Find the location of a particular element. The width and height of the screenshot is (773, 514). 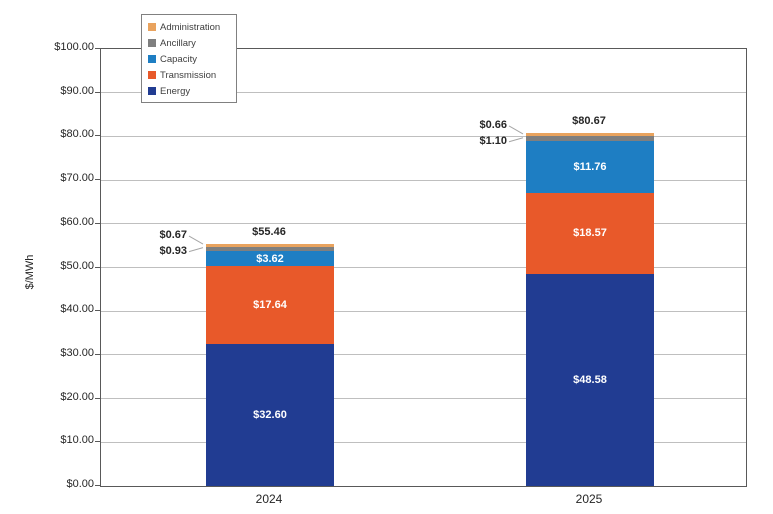

legend-label: Administration is located at coordinates (190, 27).